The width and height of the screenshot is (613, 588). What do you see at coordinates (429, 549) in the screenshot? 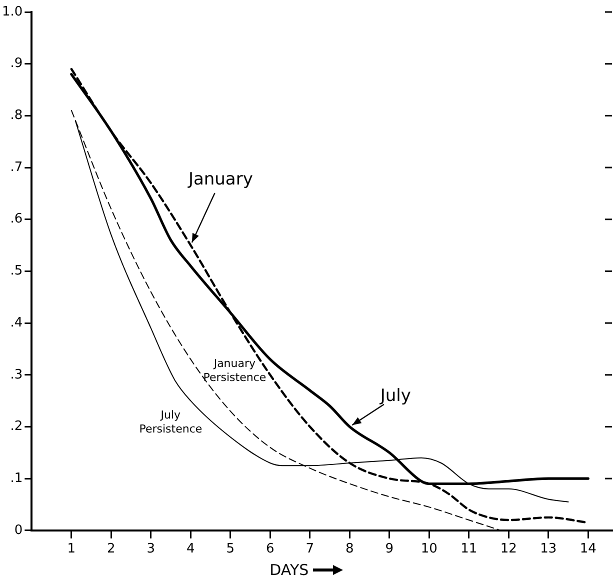
I see `x-tick-label: 10` at bounding box center [429, 549].